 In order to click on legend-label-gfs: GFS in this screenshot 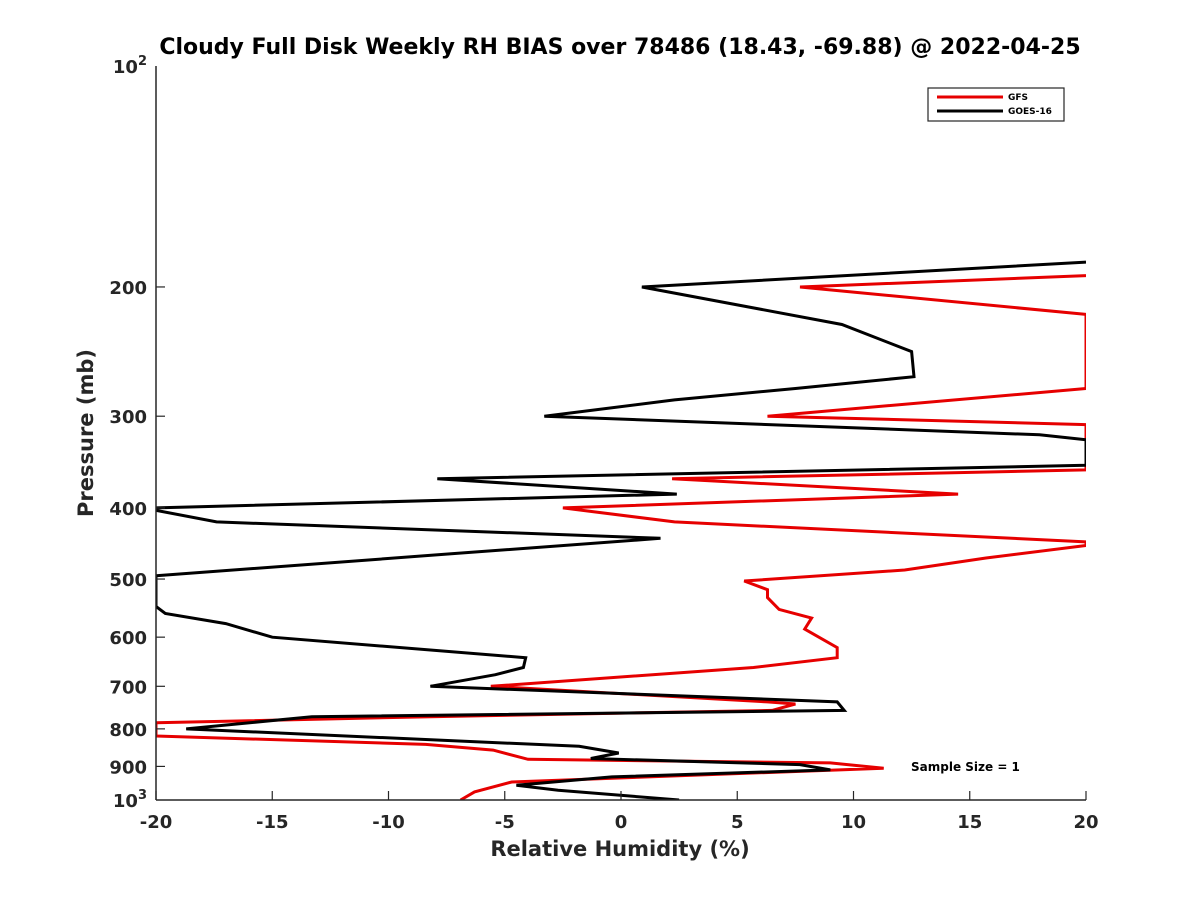, I will do `click(1018, 98)`.